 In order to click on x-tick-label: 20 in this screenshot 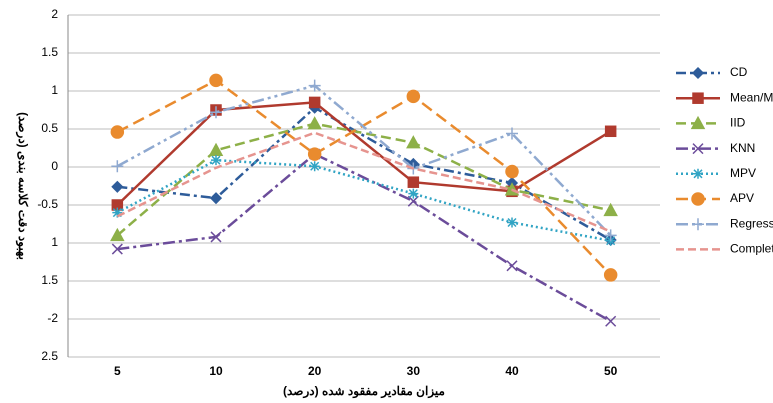, I will do `click(315, 371)`.